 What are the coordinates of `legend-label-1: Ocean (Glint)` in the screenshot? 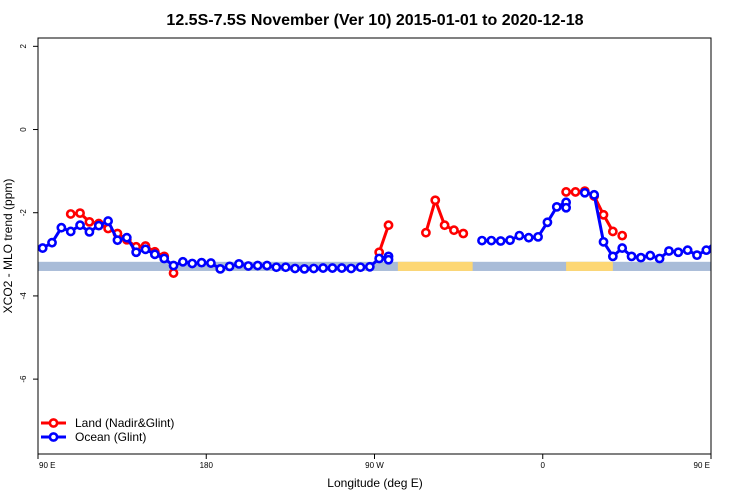 It's located at (110, 437).